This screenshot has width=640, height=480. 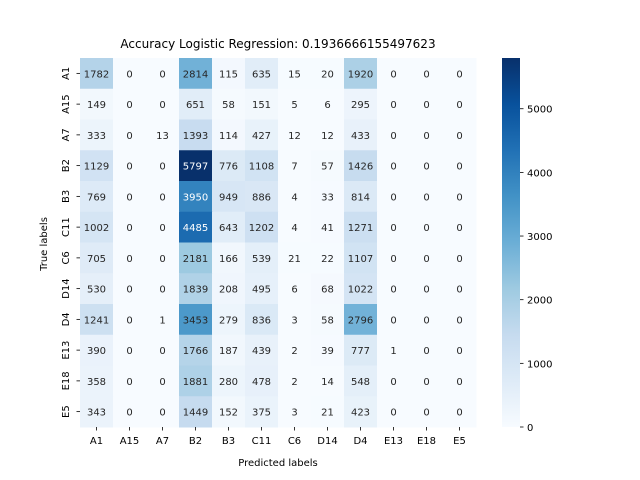 I want to click on cell-value-label: 4485, so click(x=195, y=228).